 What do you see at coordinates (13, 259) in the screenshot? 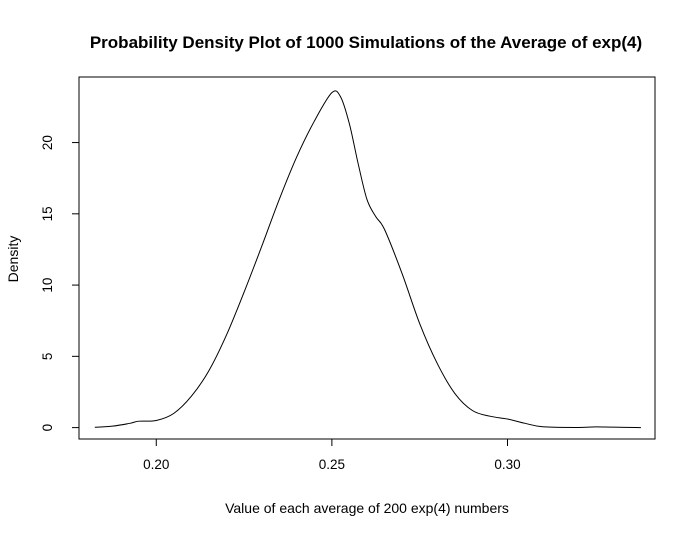
I see `y-axis-label: Density` at bounding box center [13, 259].